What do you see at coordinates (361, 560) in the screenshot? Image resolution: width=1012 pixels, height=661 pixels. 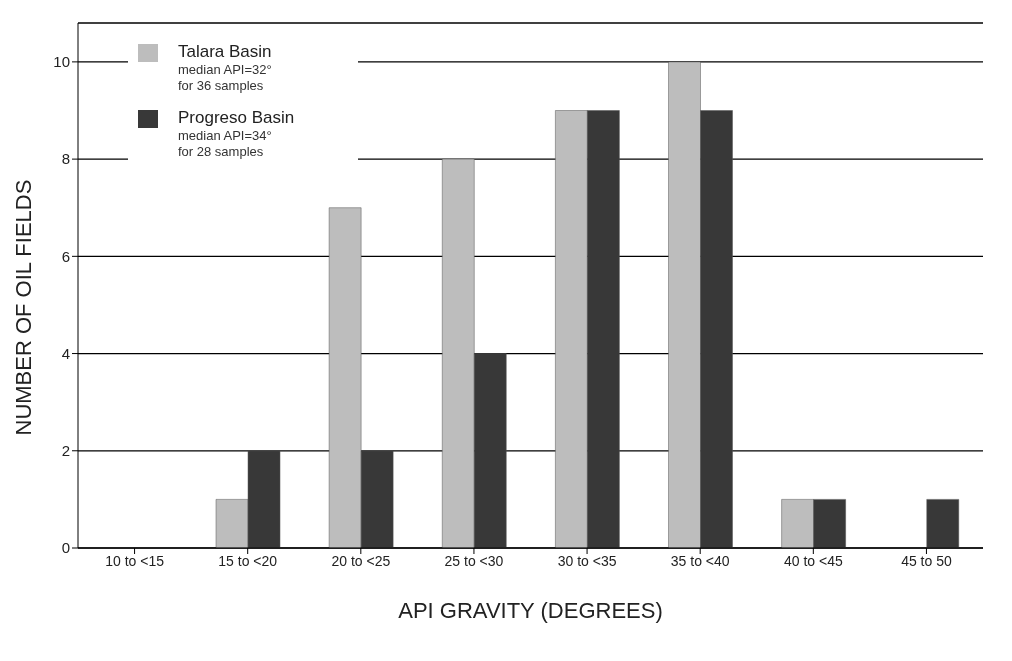 I see `x-tick-label: 20 to <25` at bounding box center [361, 560].